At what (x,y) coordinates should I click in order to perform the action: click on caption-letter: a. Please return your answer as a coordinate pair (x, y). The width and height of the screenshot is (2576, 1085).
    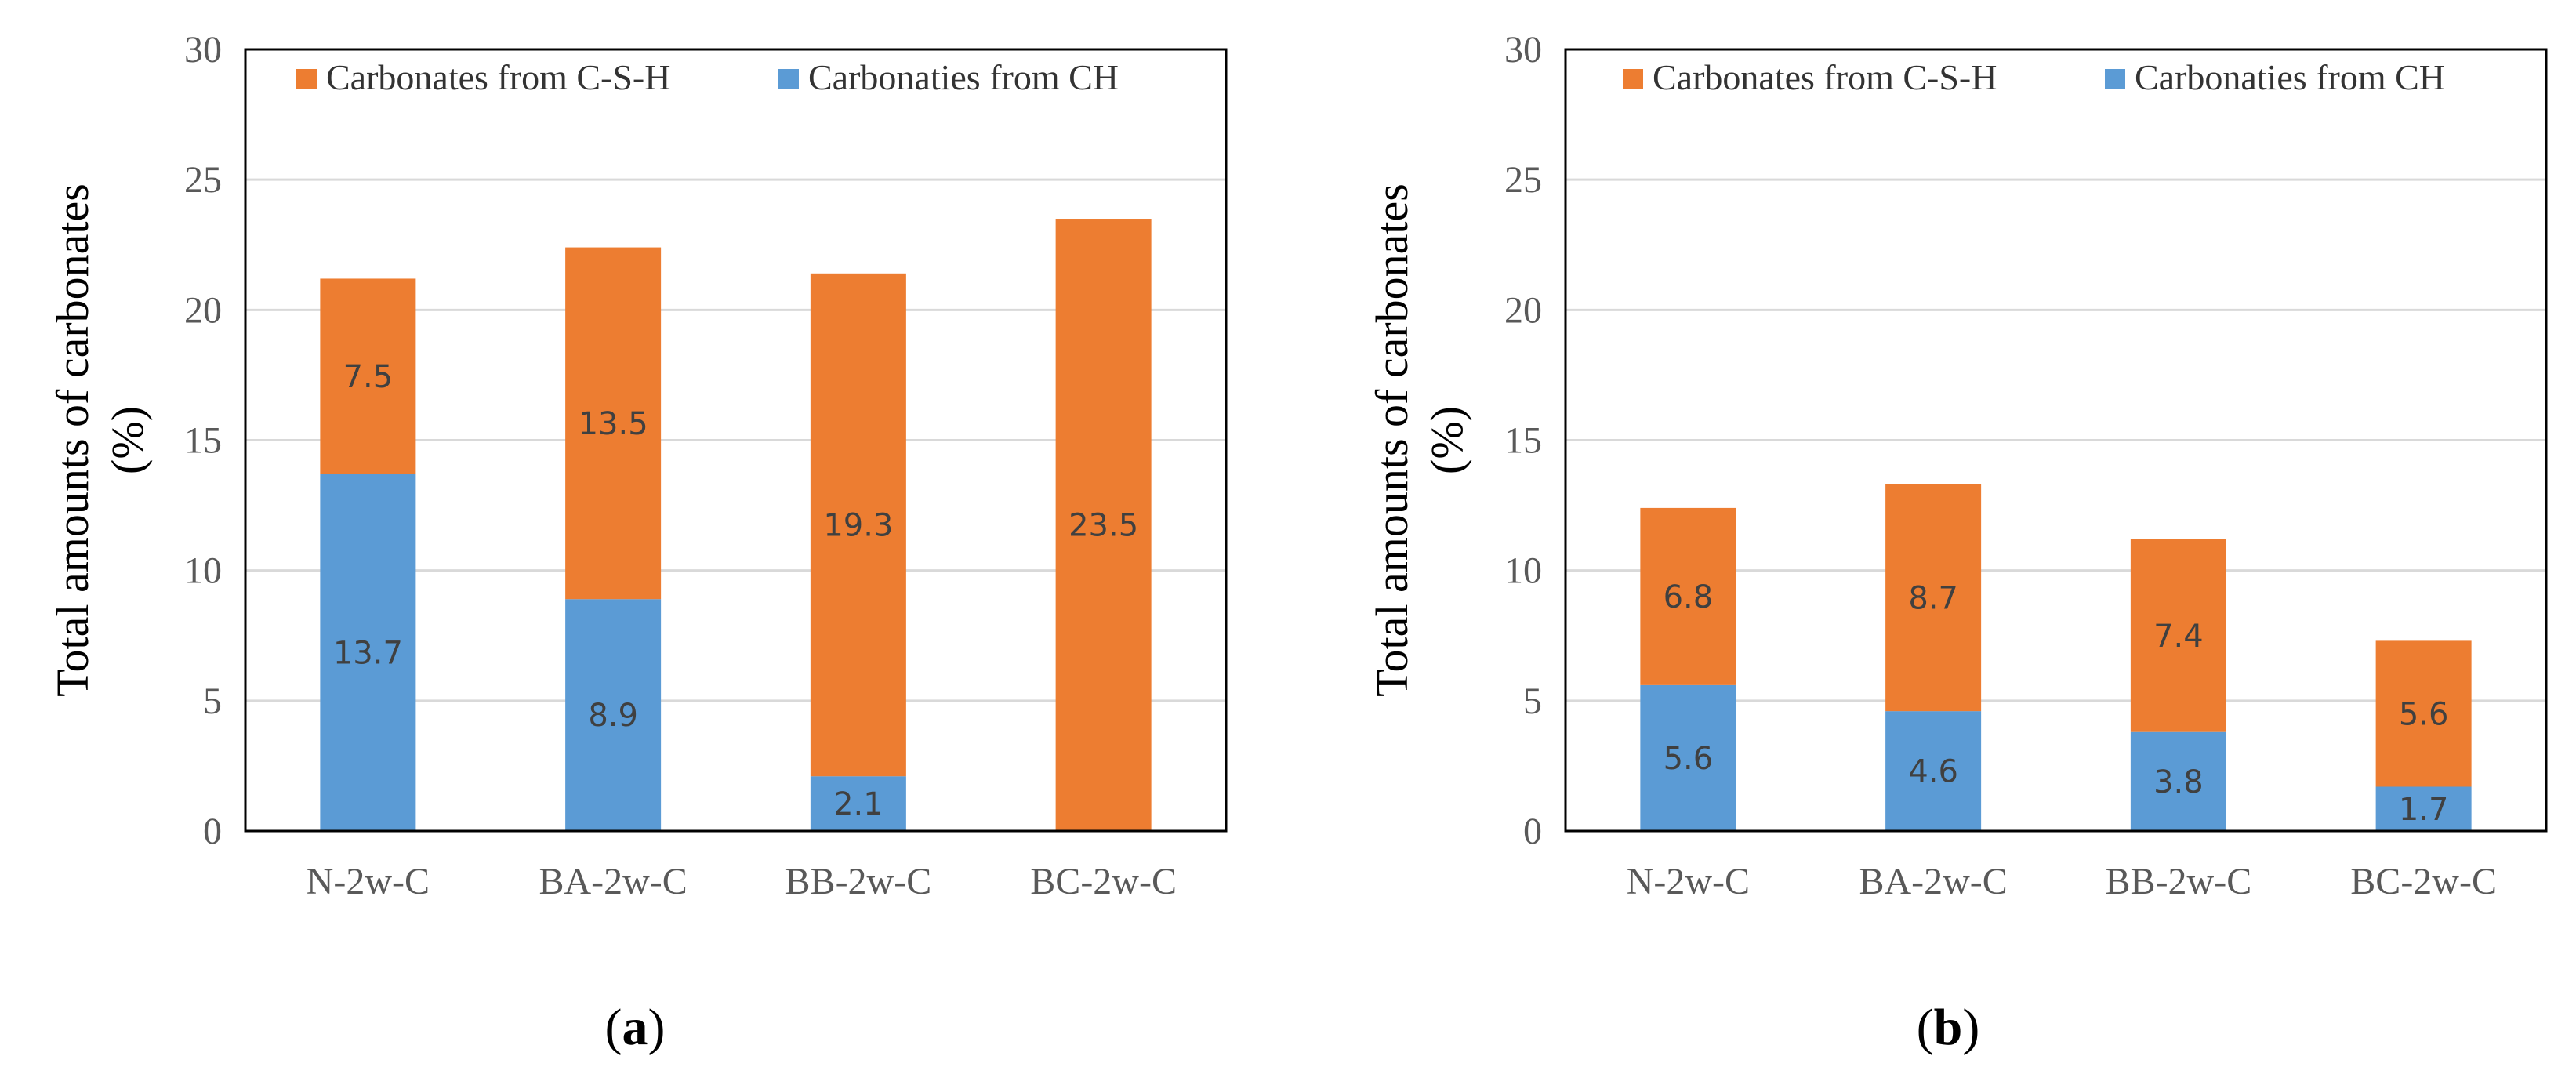
    Looking at the image, I should click on (635, 1027).